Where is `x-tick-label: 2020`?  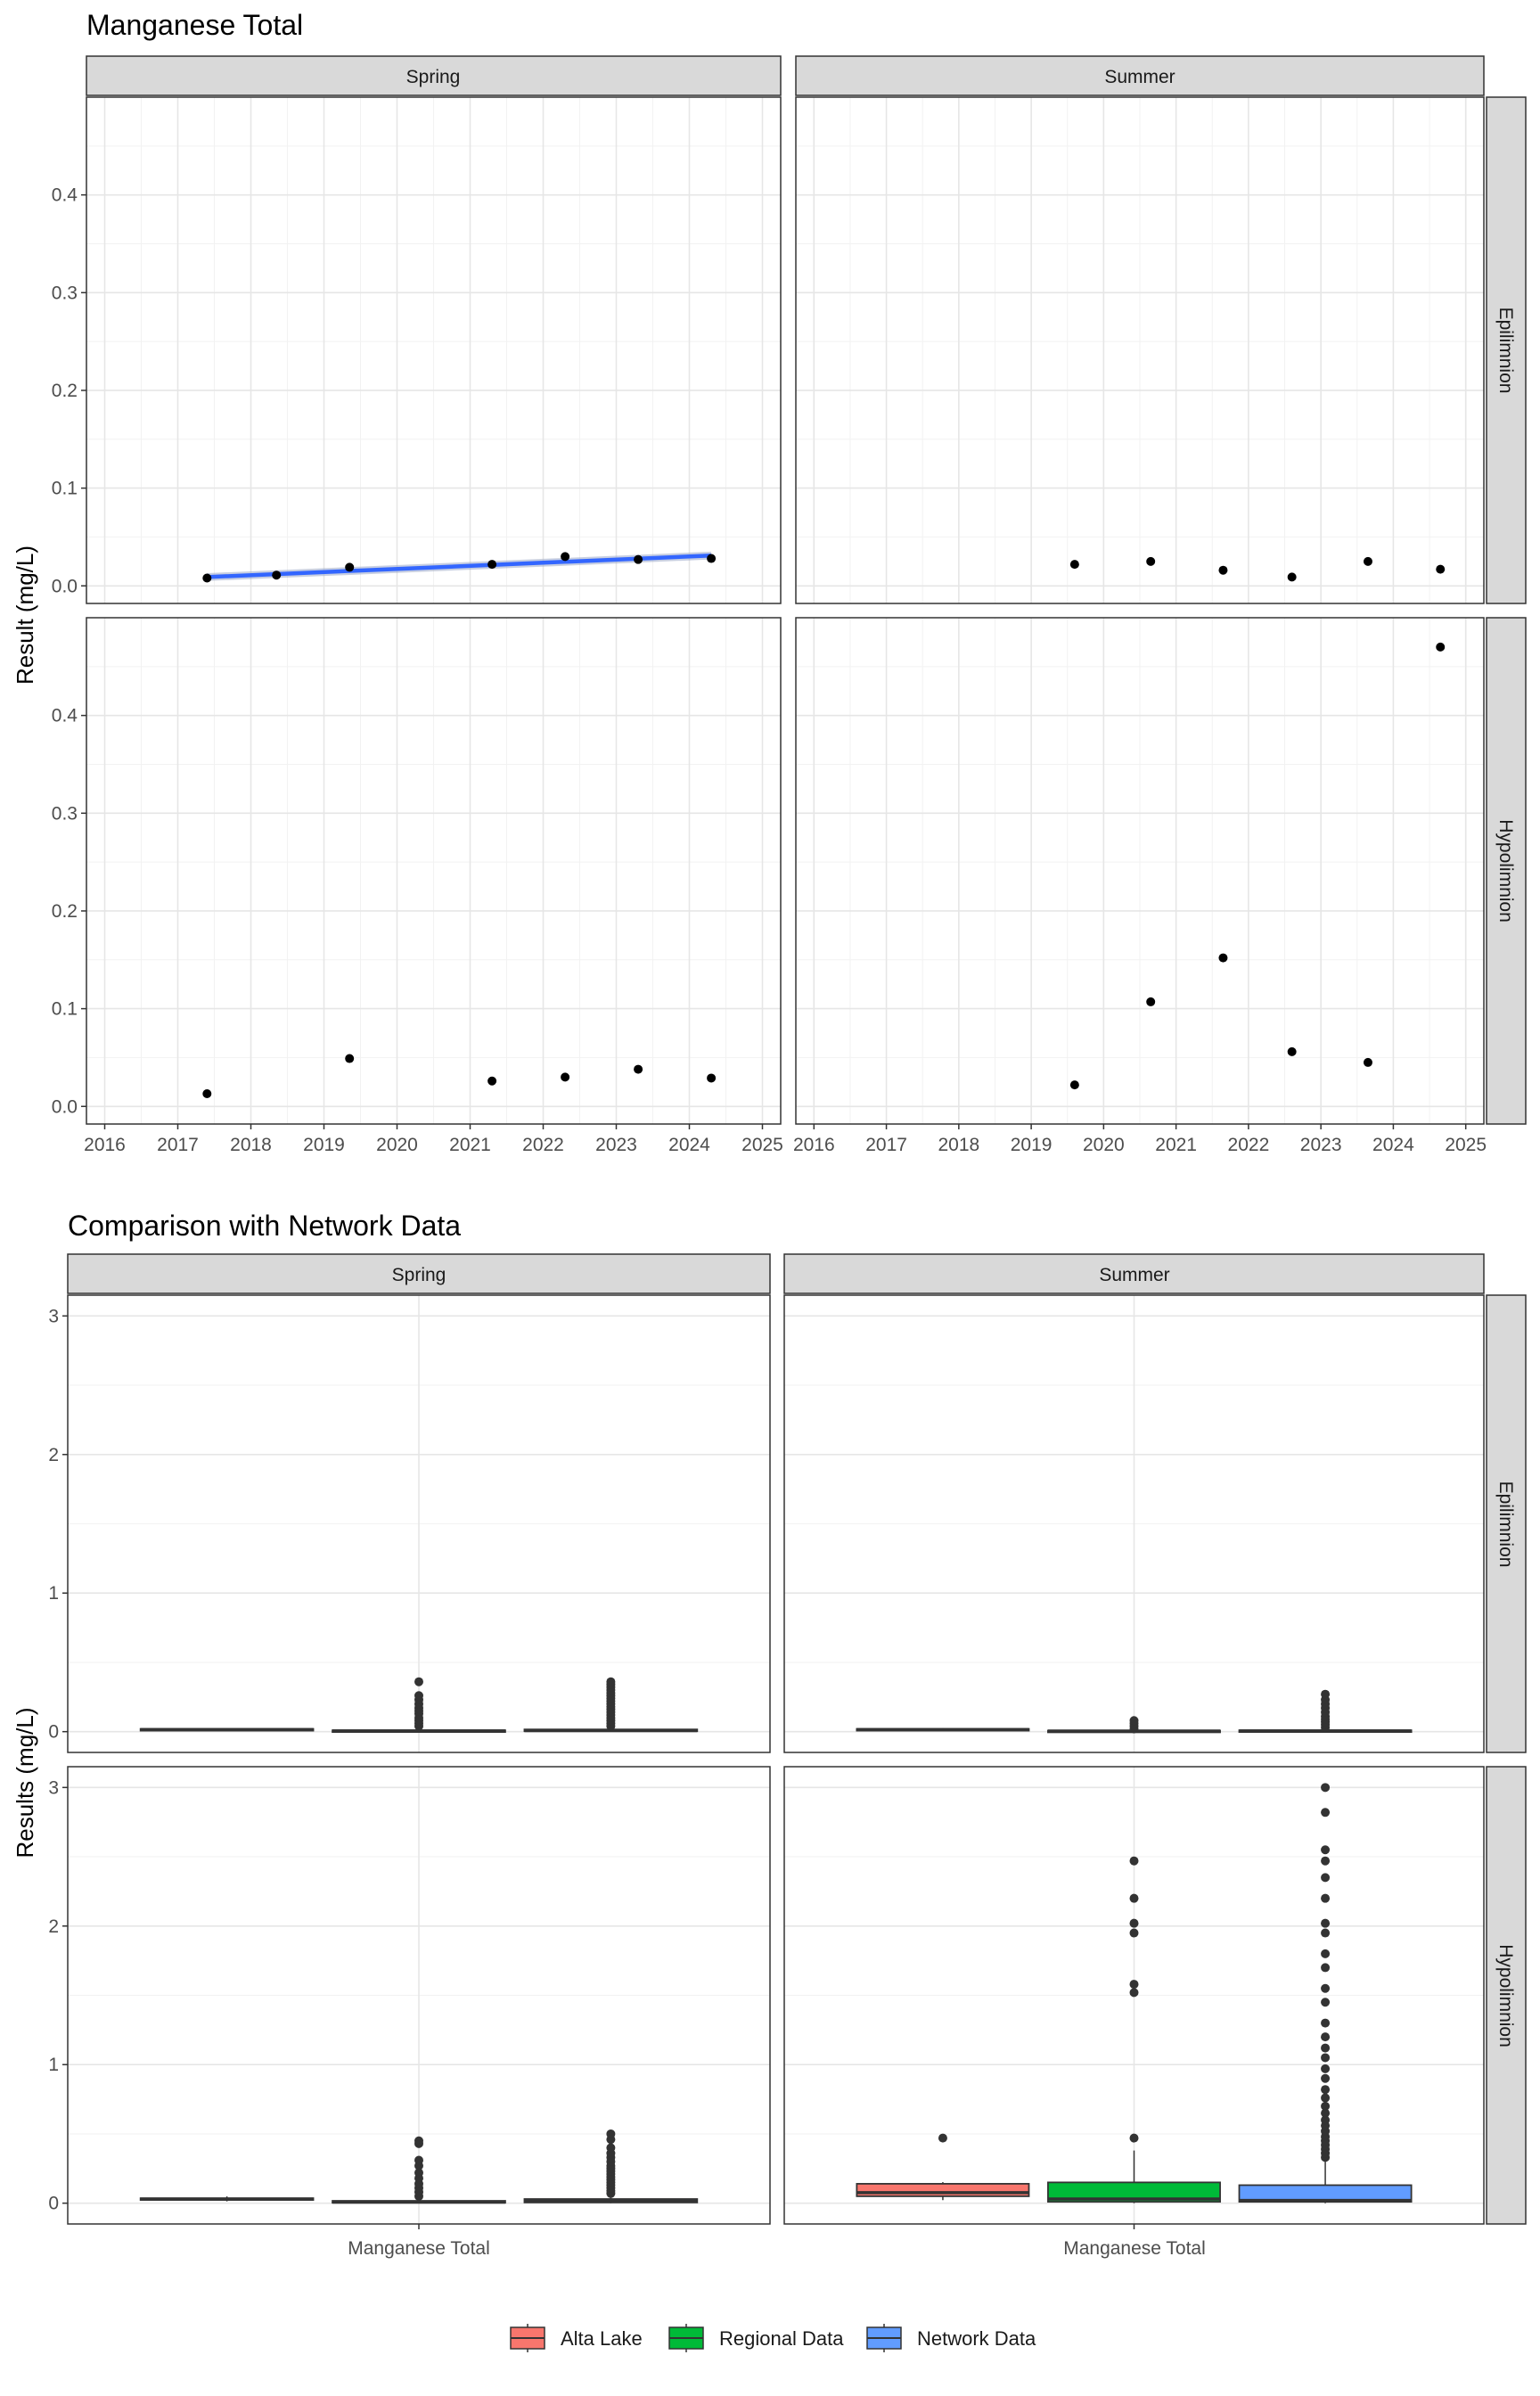
x-tick-label: 2020 is located at coordinates (1104, 1145).